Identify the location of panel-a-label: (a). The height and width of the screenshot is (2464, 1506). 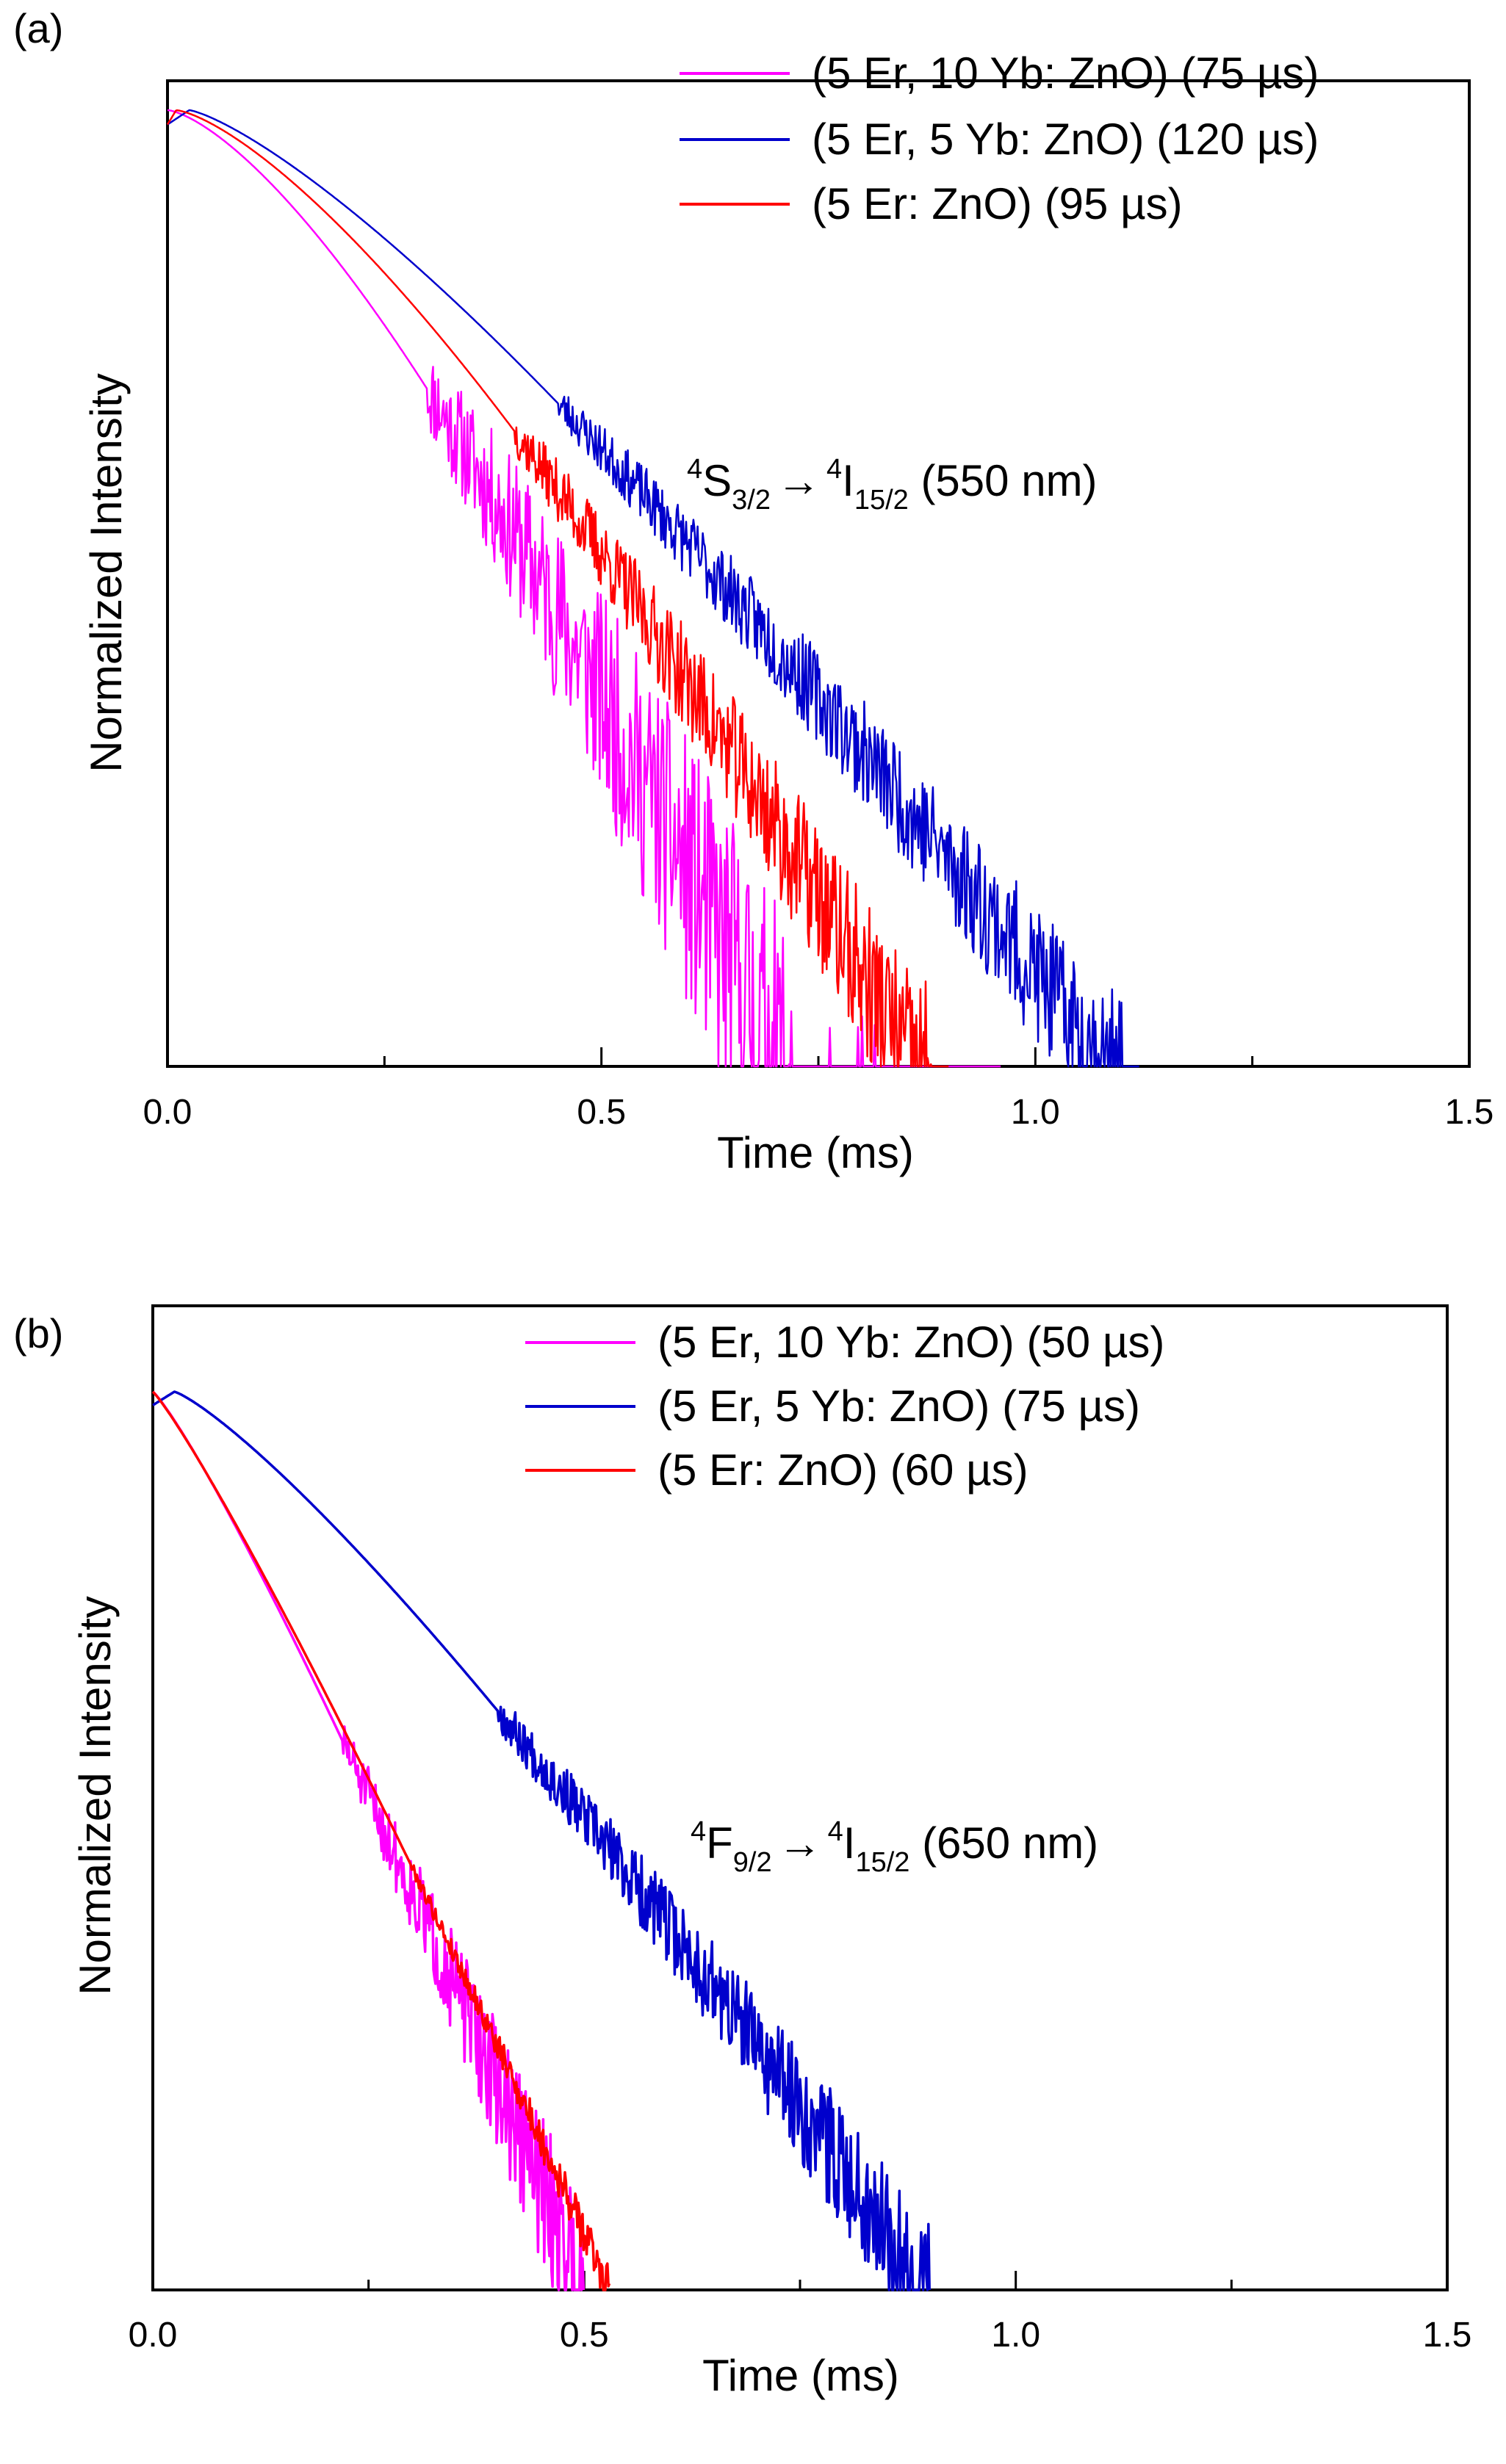
(38, 28).